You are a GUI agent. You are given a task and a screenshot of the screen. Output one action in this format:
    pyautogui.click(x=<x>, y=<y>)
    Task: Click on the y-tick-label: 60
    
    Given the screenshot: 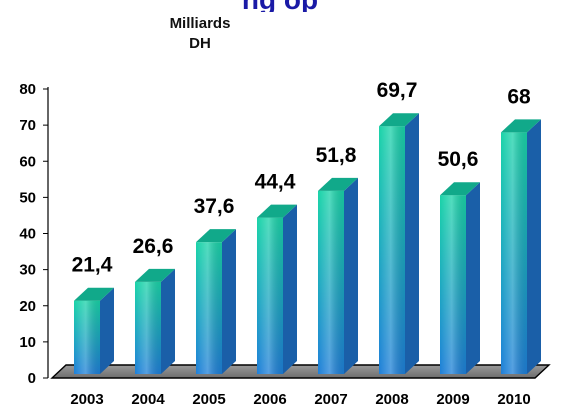 What is the action you would take?
    pyautogui.click(x=27, y=161)
    